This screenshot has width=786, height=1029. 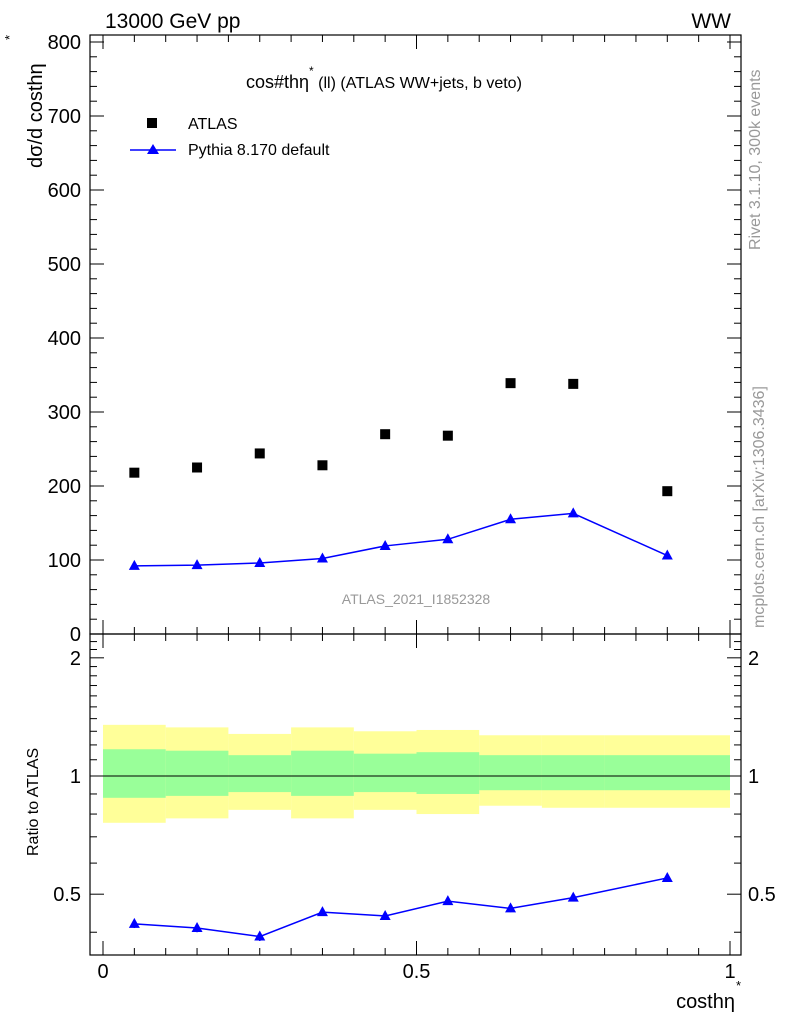 What do you see at coordinates (9, 37) in the screenshot?
I see `main-ylabel-sup: *` at bounding box center [9, 37].